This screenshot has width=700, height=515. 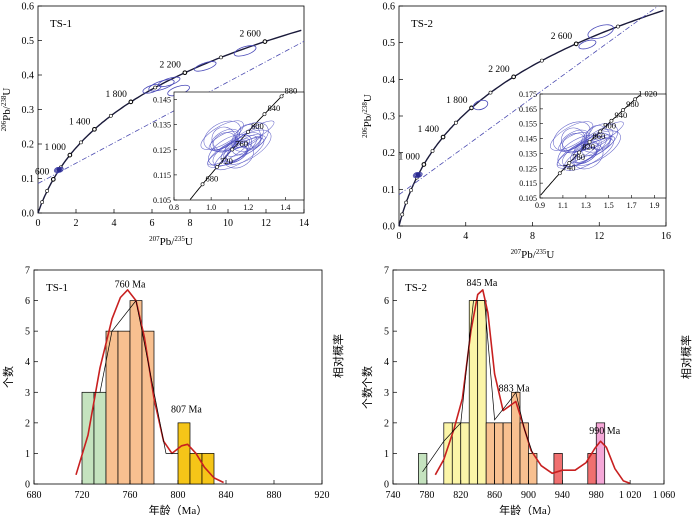 What do you see at coordinates (655, 205) in the screenshot?
I see `inset-x-tick-label: 1.9` at bounding box center [655, 205].